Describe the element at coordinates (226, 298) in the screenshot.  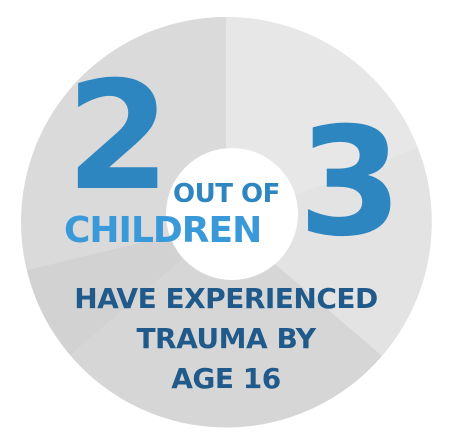
I see `caption-line-1: HAVE EXPERIENCED` at that location.